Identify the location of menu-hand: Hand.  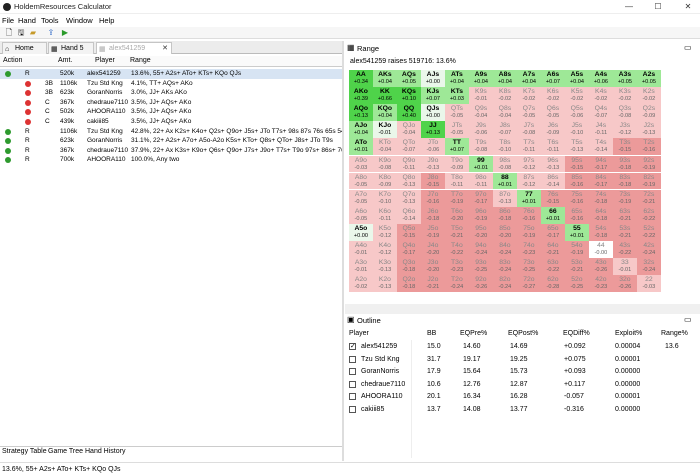
(27, 20).